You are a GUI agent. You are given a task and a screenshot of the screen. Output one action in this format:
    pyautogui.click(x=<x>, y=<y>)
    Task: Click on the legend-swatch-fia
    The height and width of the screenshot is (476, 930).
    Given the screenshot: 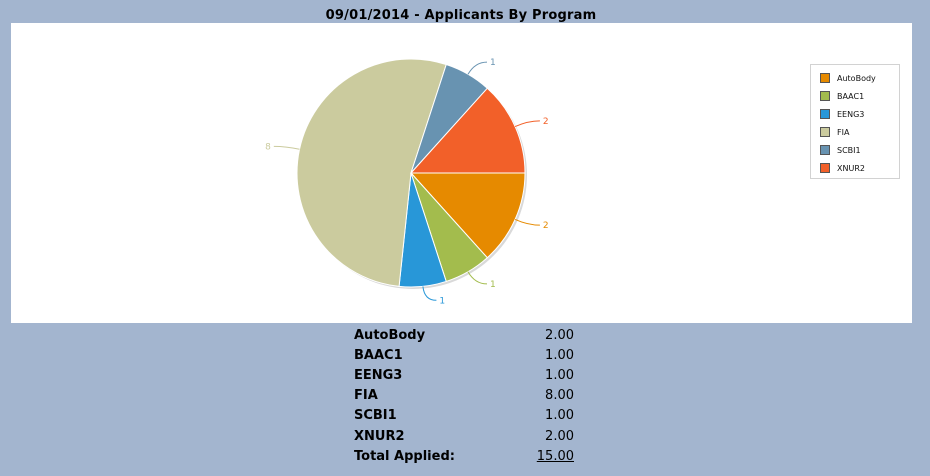 What is the action you would take?
    pyautogui.click(x=825, y=132)
    